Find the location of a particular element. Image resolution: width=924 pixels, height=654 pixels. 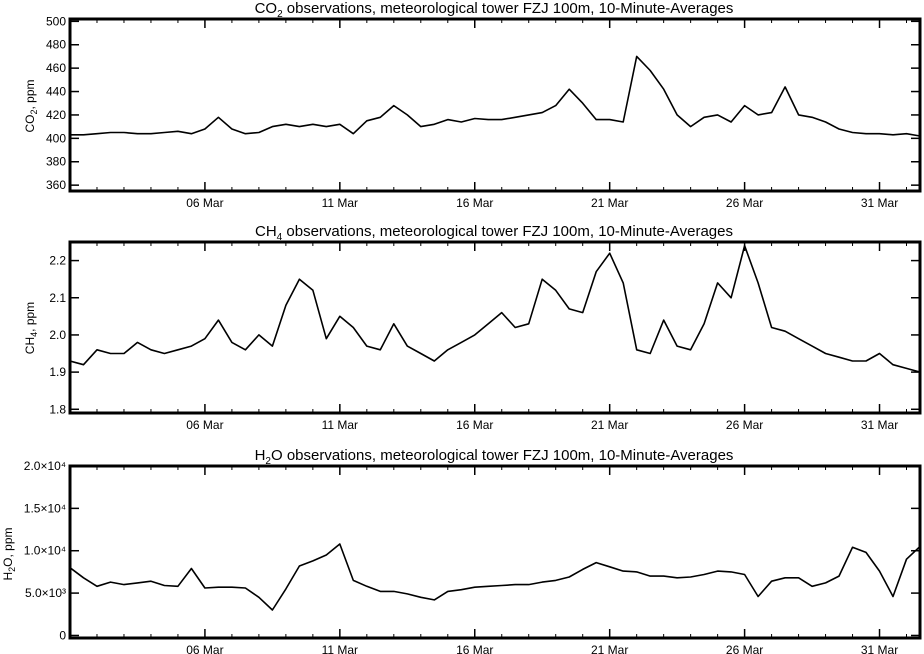

ch4-y-tick-label: 1.8 is located at coordinates (57, 409).